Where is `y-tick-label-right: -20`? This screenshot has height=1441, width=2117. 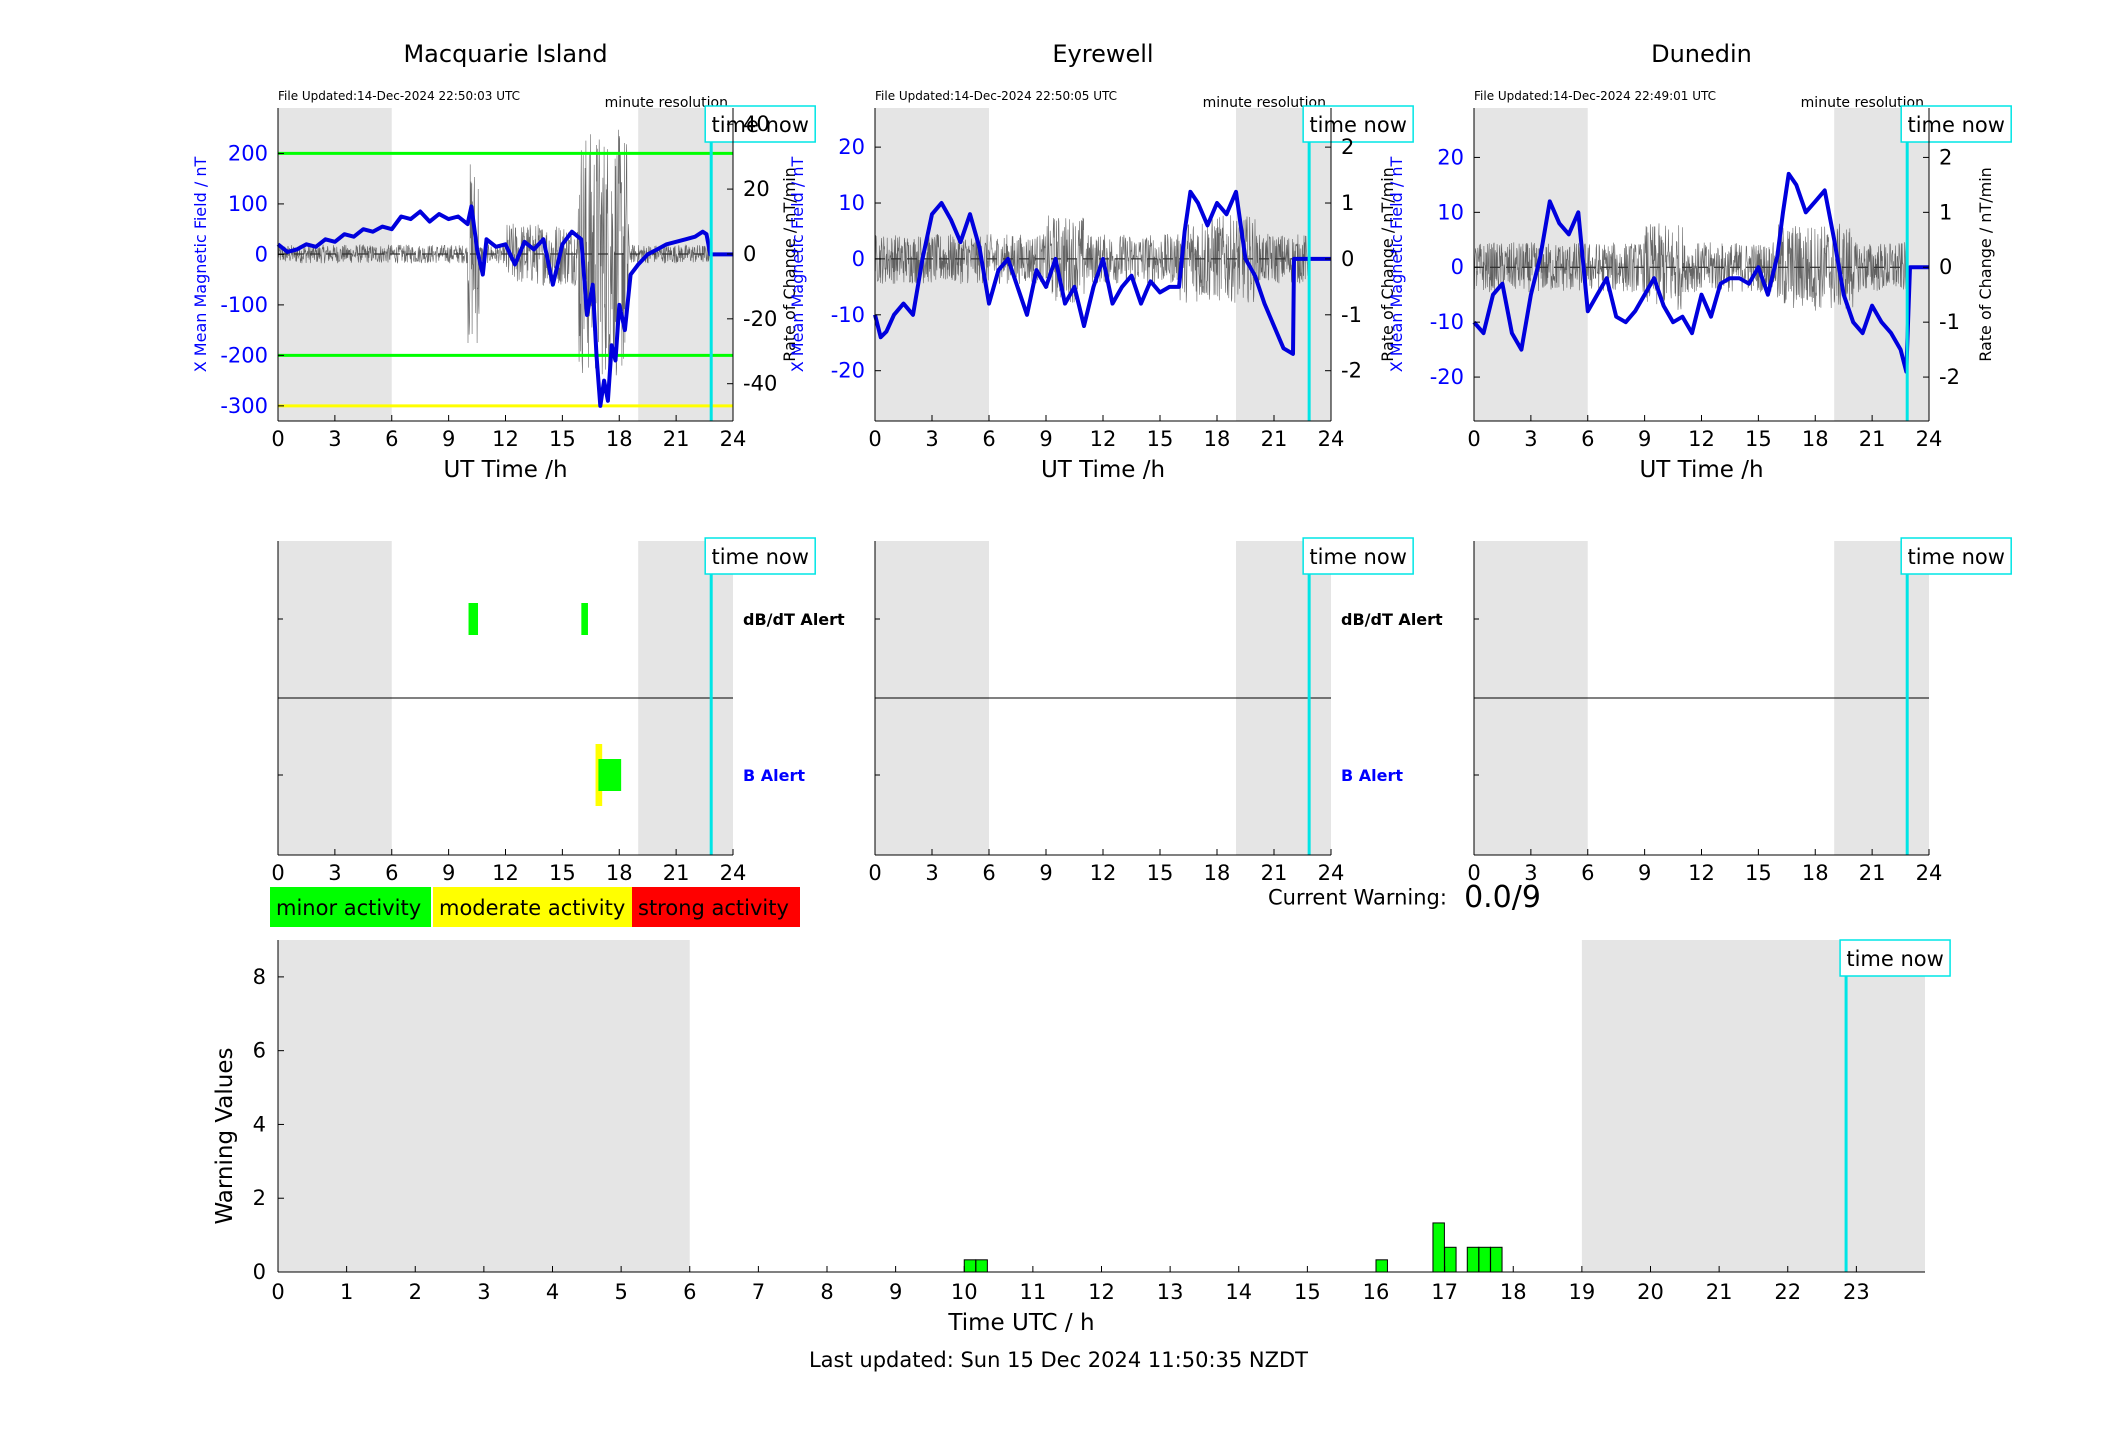
y-tick-label-right: -20 is located at coordinates (760, 319).